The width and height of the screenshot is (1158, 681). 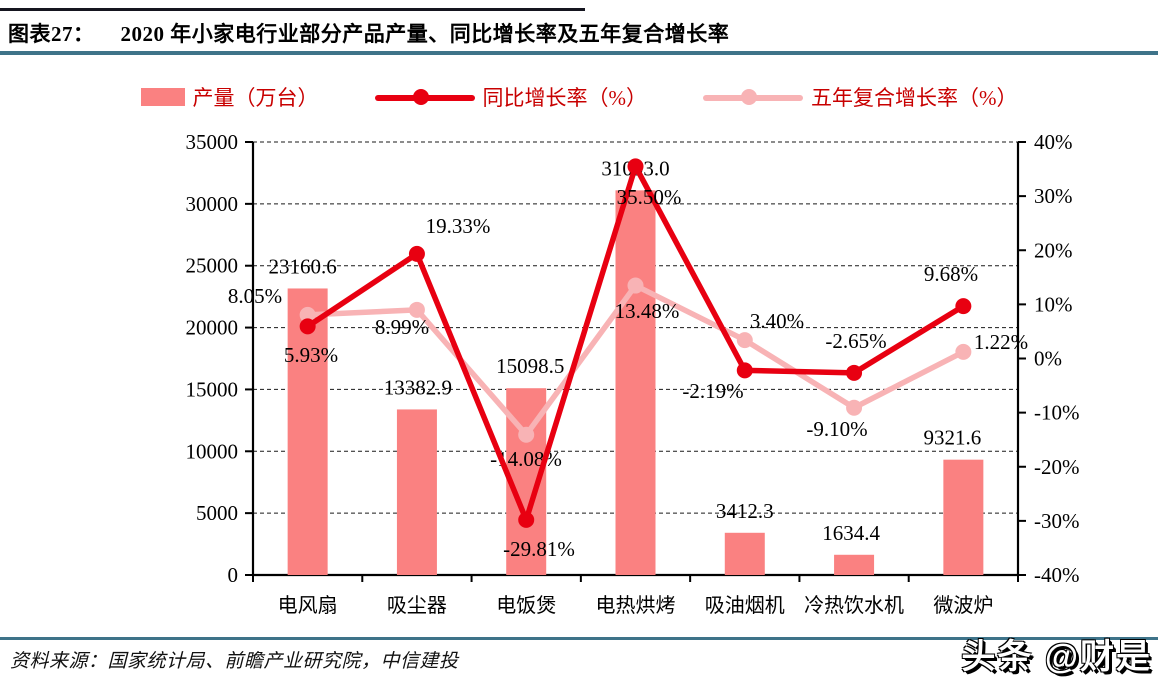 What do you see at coordinates (963, 605) in the screenshot?
I see `category-label: 微波炉` at bounding box center [963, 605].